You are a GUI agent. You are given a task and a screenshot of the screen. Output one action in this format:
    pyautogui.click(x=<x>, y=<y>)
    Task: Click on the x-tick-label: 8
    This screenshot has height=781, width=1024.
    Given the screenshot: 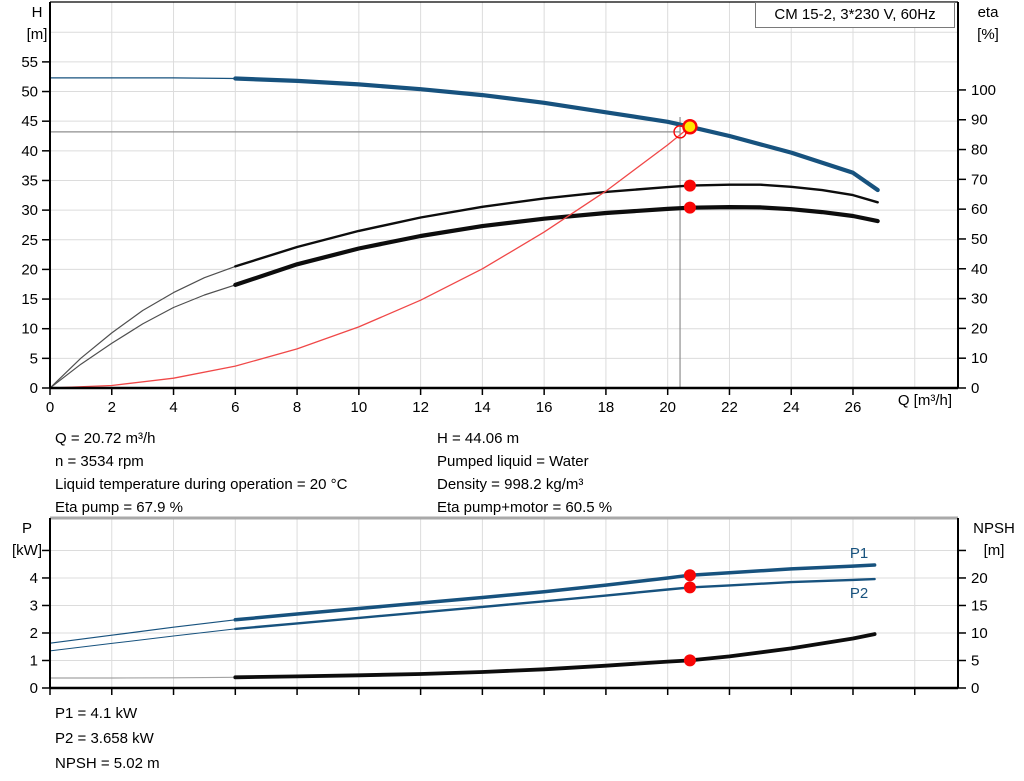 What is the action you would take?
    pyautogui.click(x=297, y=407)
    